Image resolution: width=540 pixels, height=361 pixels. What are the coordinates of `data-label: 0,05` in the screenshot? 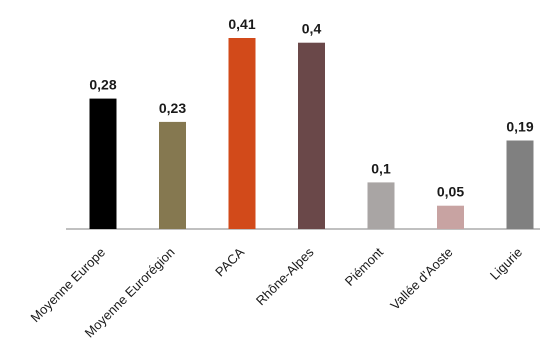 It's located at (450, 192).